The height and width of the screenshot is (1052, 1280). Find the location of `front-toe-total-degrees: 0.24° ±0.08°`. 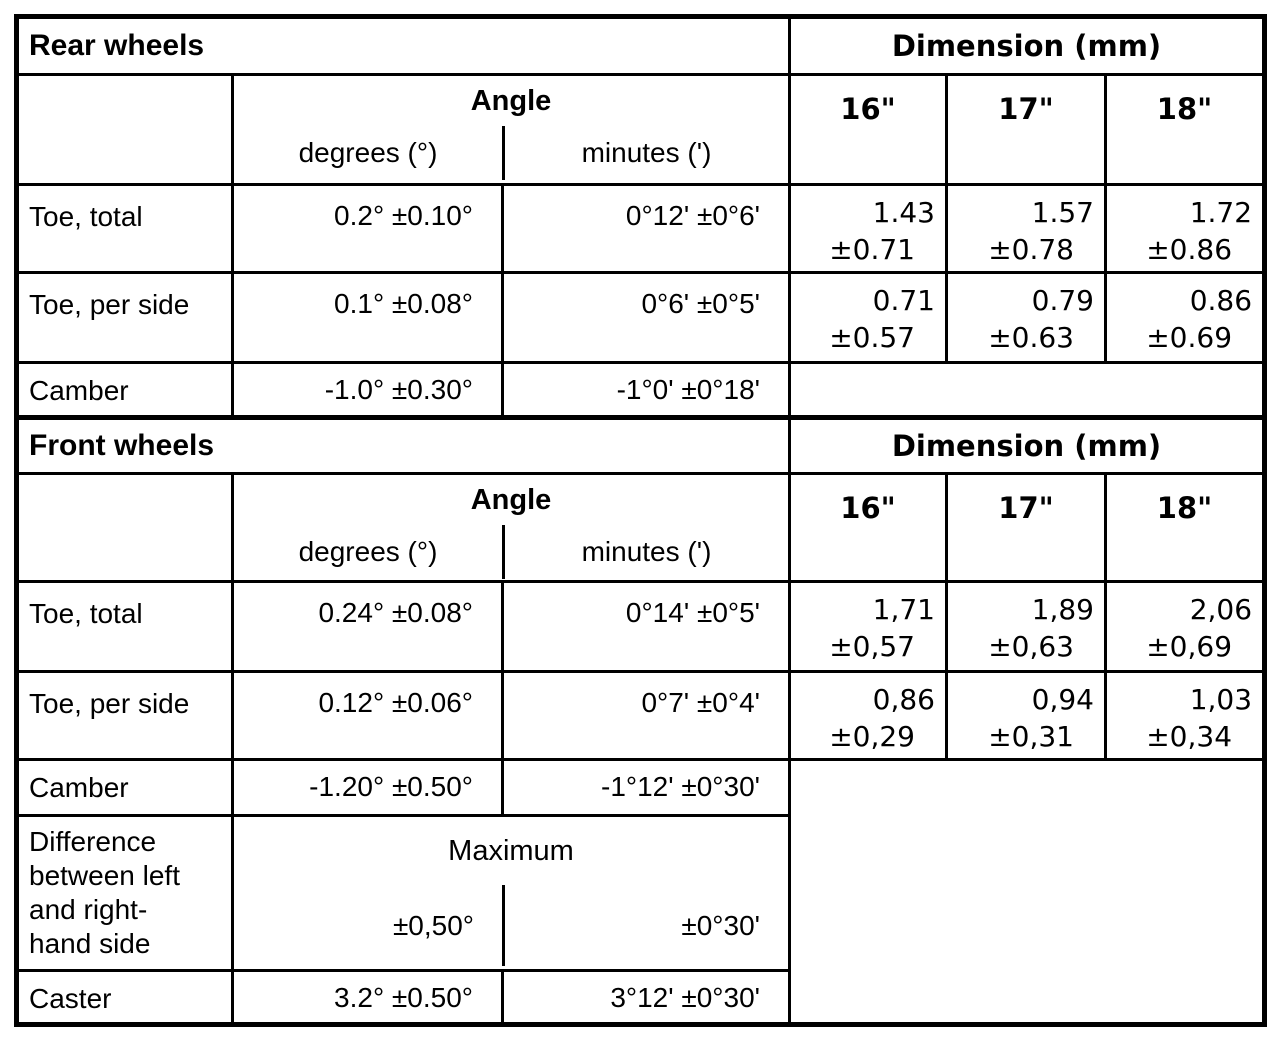

front-toe-total-degrees: 0.24° ±0.08° is located at coordinates (367, 626).